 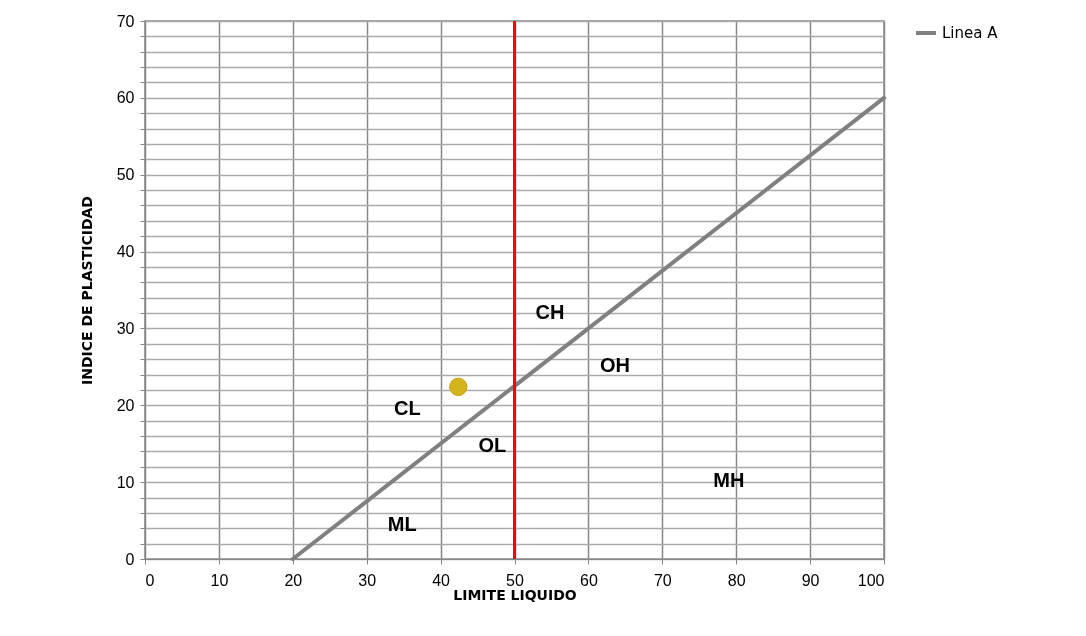 What do you see at coordinates (125, 405) in the screenshot?
I see `y-tick-label: 20` at bounding box center [125, 405].